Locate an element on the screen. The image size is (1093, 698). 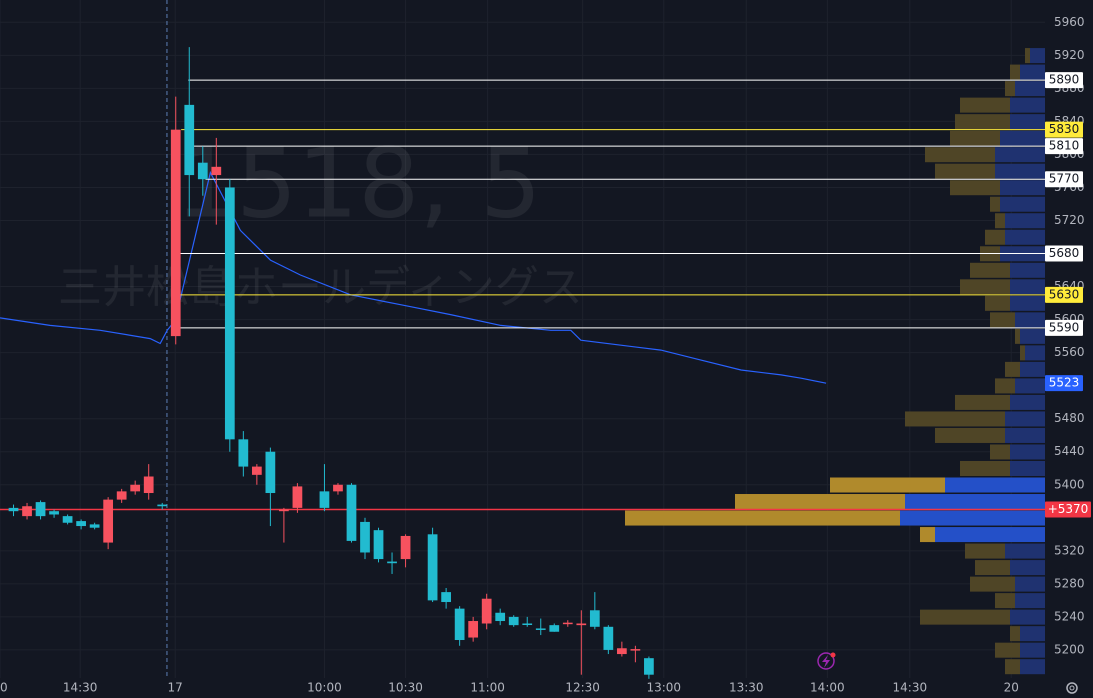
settings-icon is located at coordinates (1072, 688).